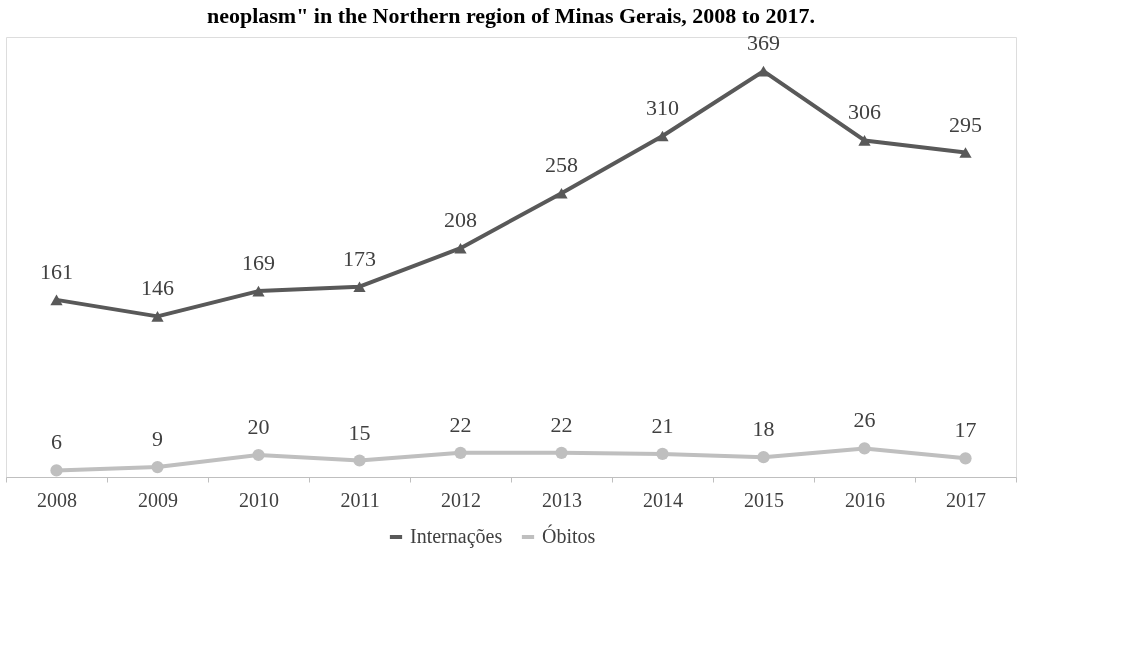 The image size is (1128, 655). Describe the element at coordinates (259, 499) in the screenshot. I see `x-tick-label: 2010` at that location.